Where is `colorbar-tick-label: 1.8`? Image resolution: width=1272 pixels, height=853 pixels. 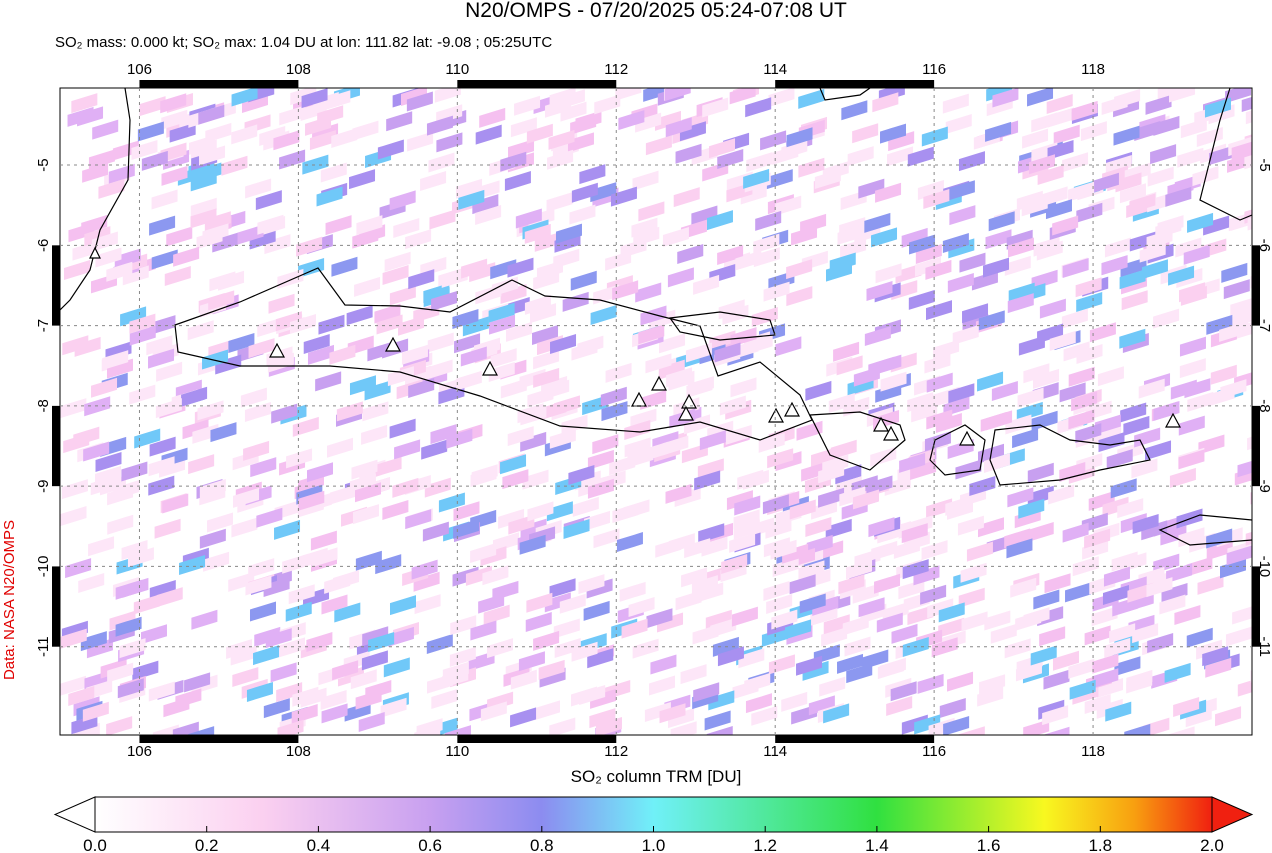 colorbar-tick-label: 1.8 is located at coordinates (1100, 844).